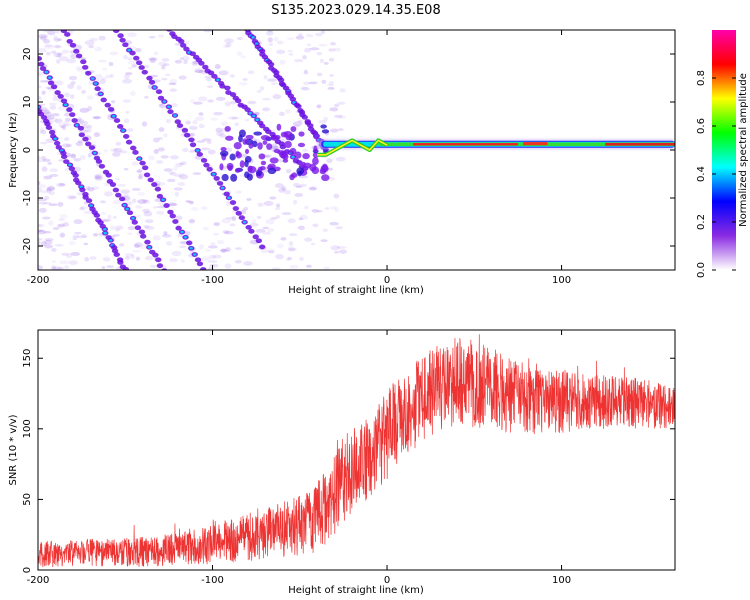 The width and height of the screenshot is (750, 600). What do you see at coordinates (355, 10) in the screenshot?
I see `figure-title: S135.2023.029.14.35.E08` at bounding box center [355, 10].